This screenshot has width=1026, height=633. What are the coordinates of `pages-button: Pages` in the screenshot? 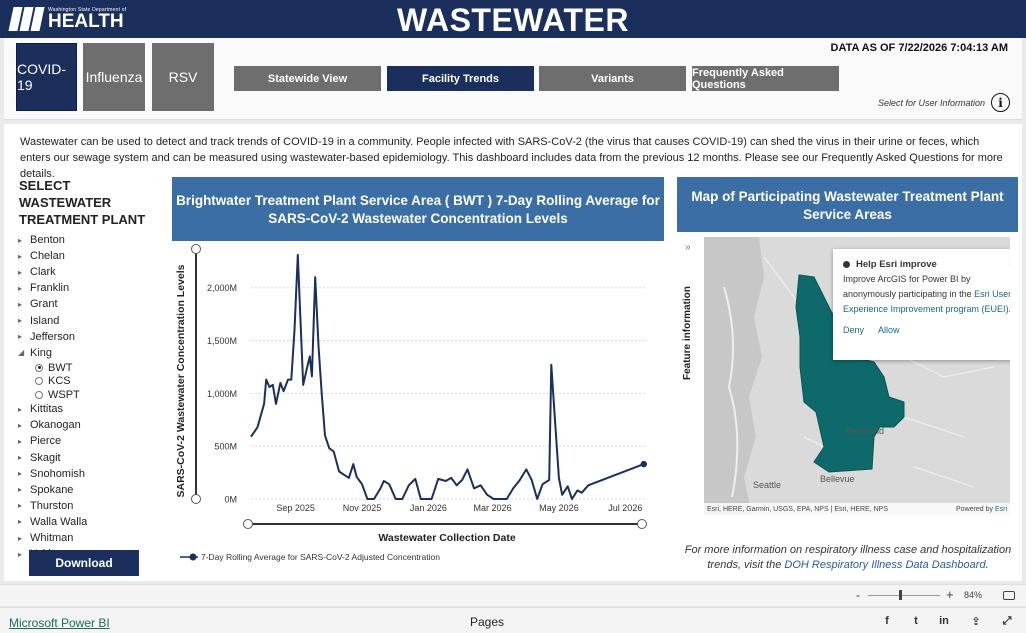 It's located at (487, 622).